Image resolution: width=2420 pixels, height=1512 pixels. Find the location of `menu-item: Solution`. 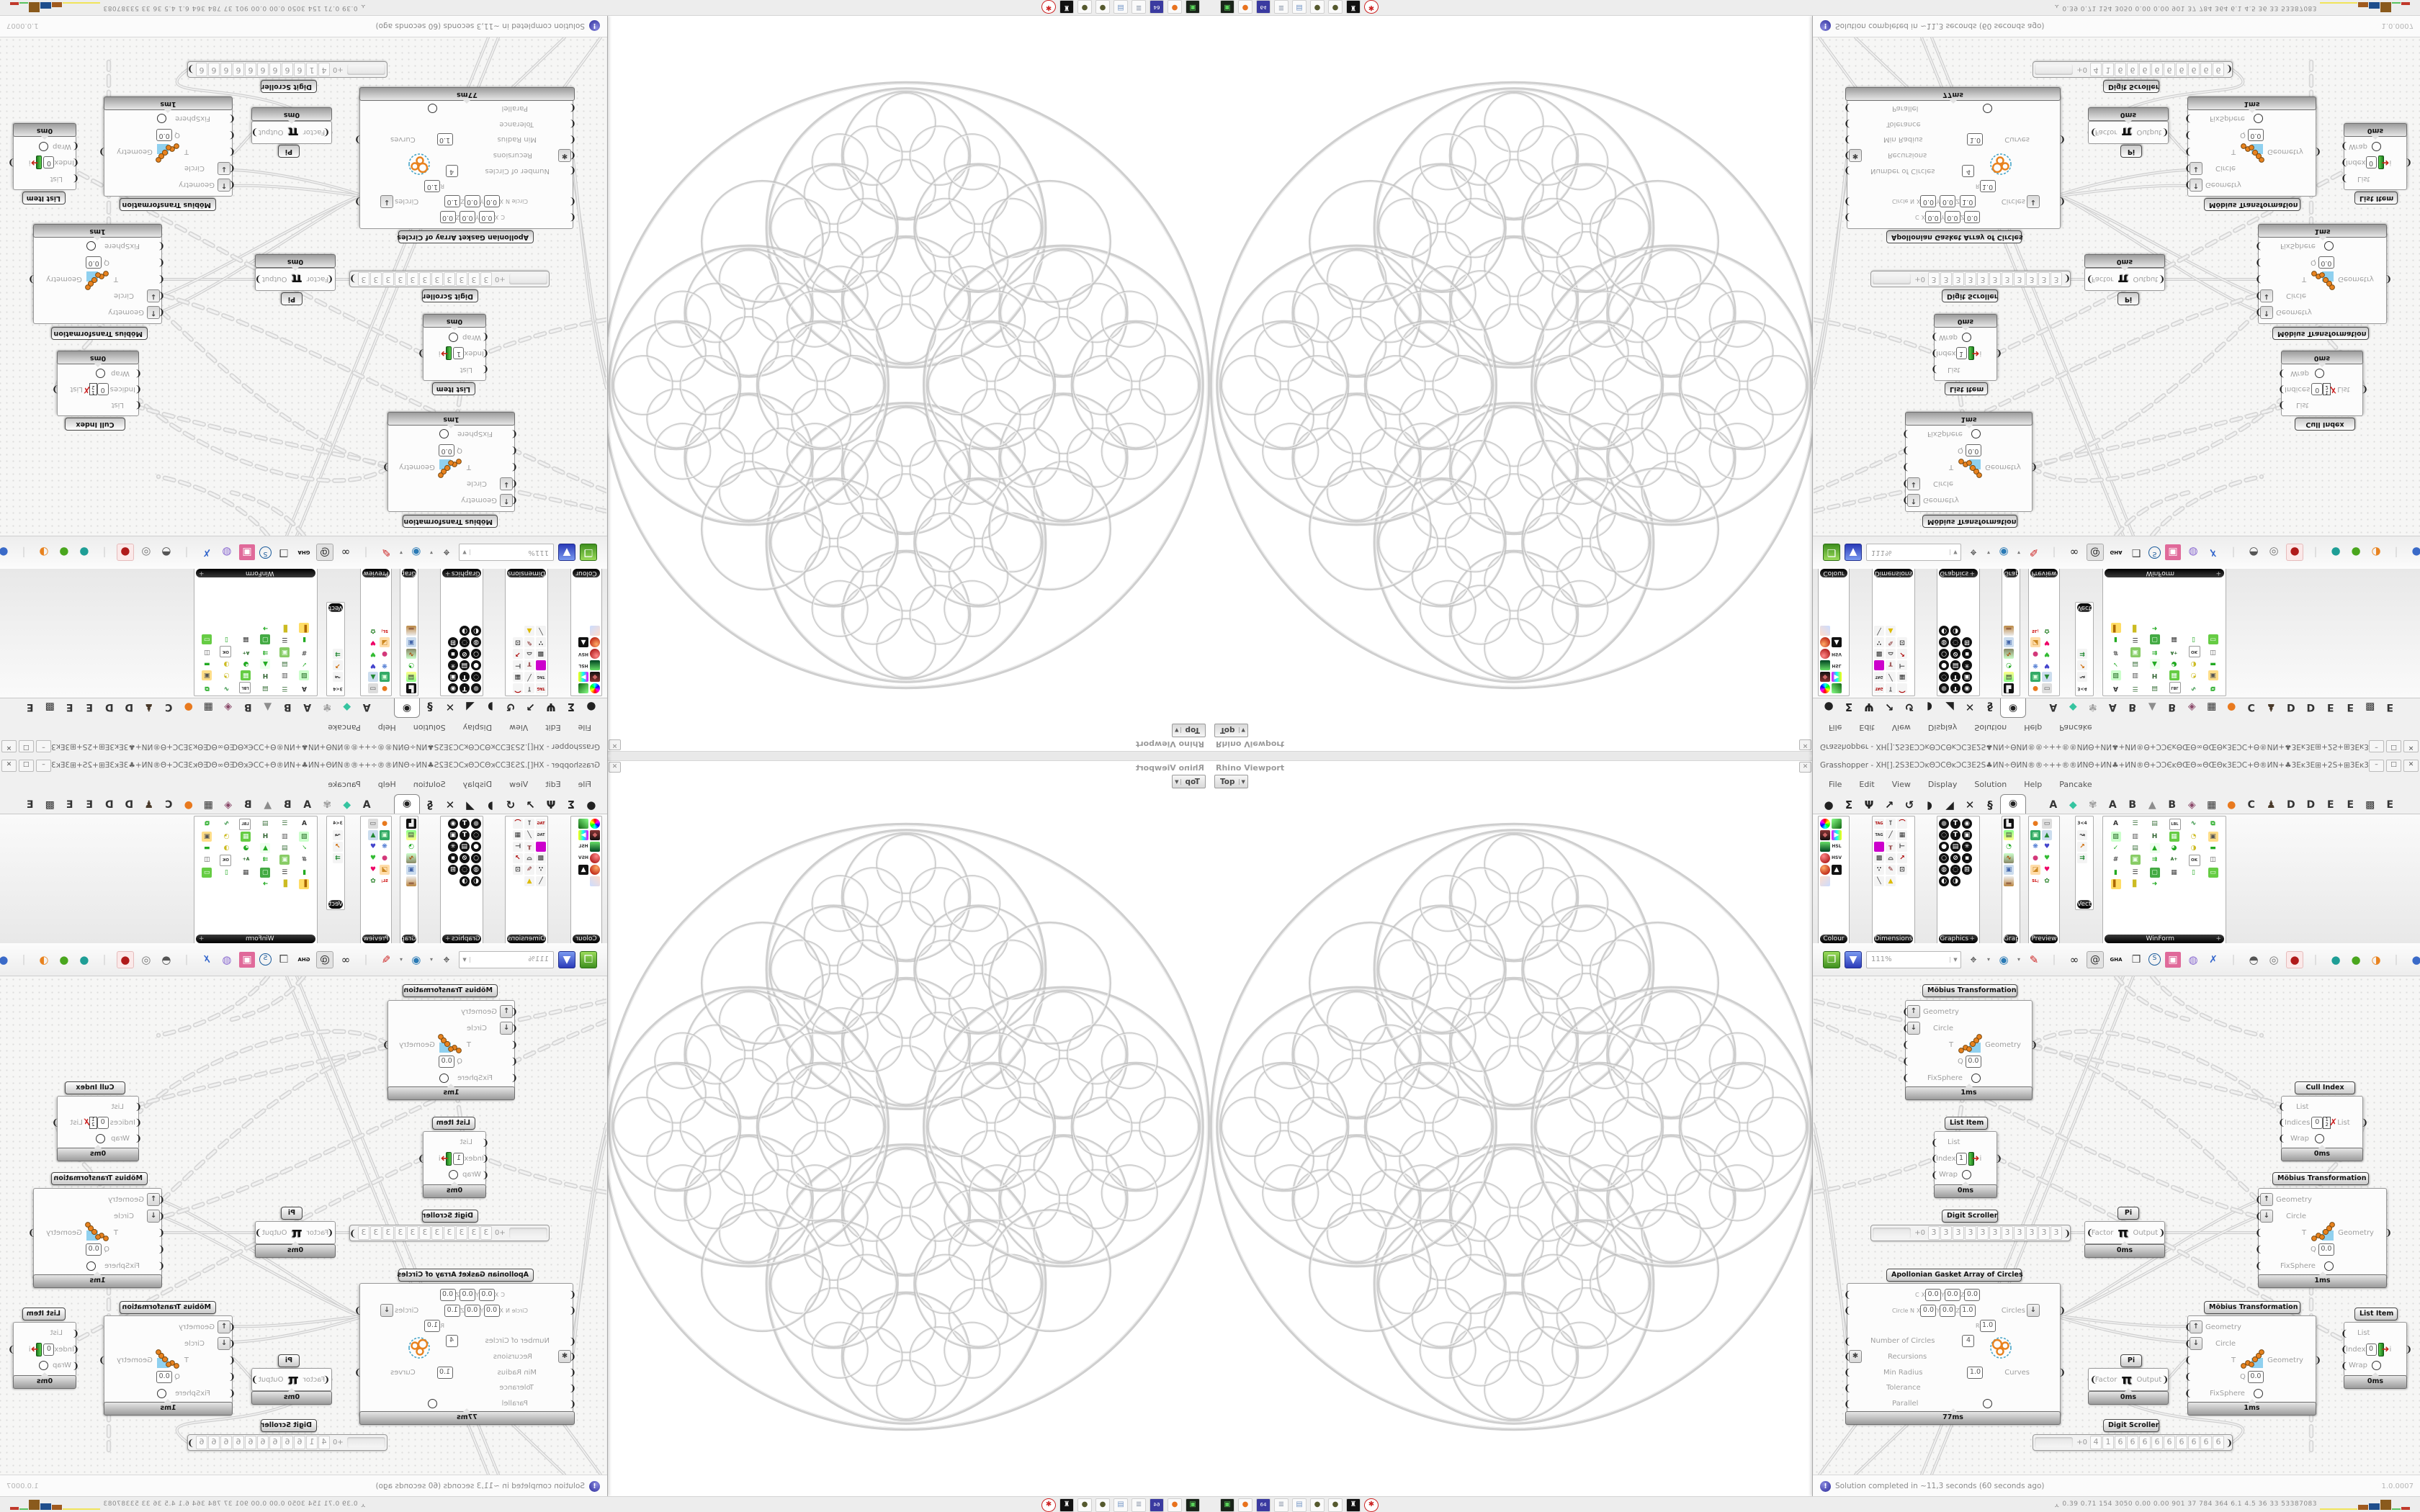

menu-item: Solution is located at coordinates (430, 728).